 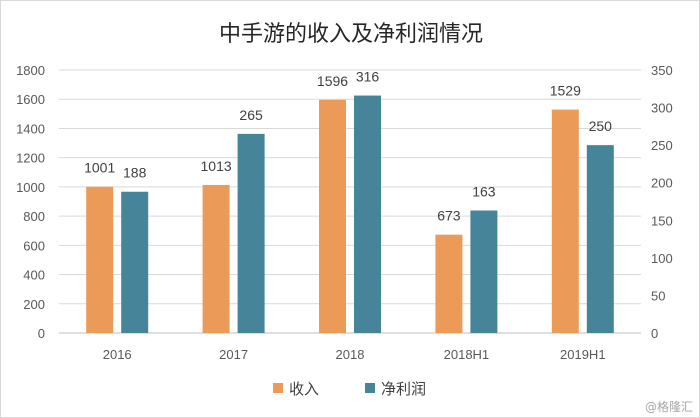 I want to click on right-axis-tick: 300, so click(x=662, y=108).